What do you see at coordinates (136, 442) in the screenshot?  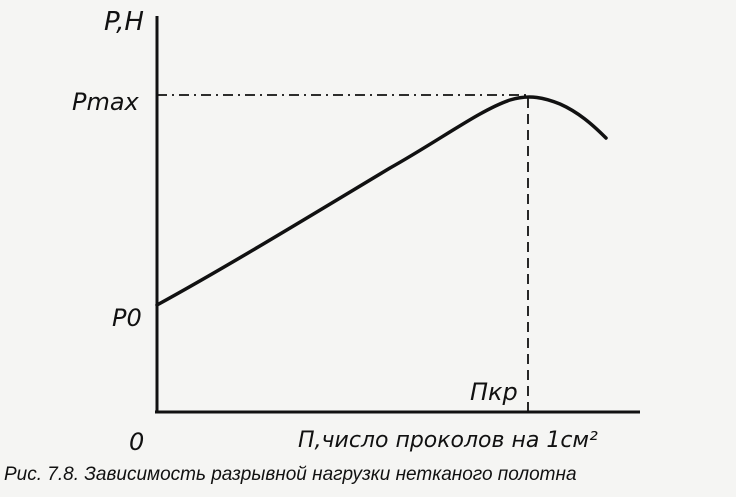 I see `origin-label: 0` at bounding box center [136, 442].